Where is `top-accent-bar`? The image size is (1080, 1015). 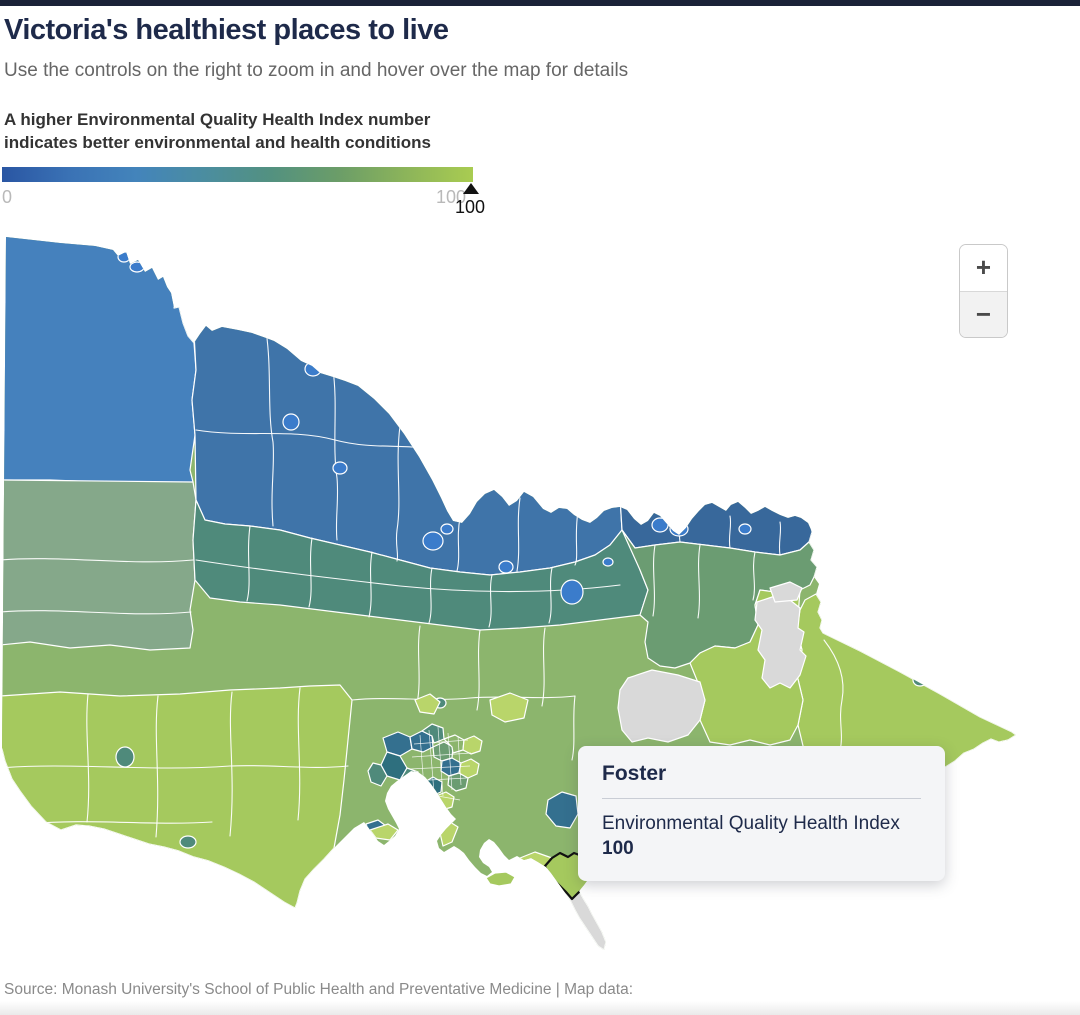 top-accent-bar is located at coordinates (540, 3).